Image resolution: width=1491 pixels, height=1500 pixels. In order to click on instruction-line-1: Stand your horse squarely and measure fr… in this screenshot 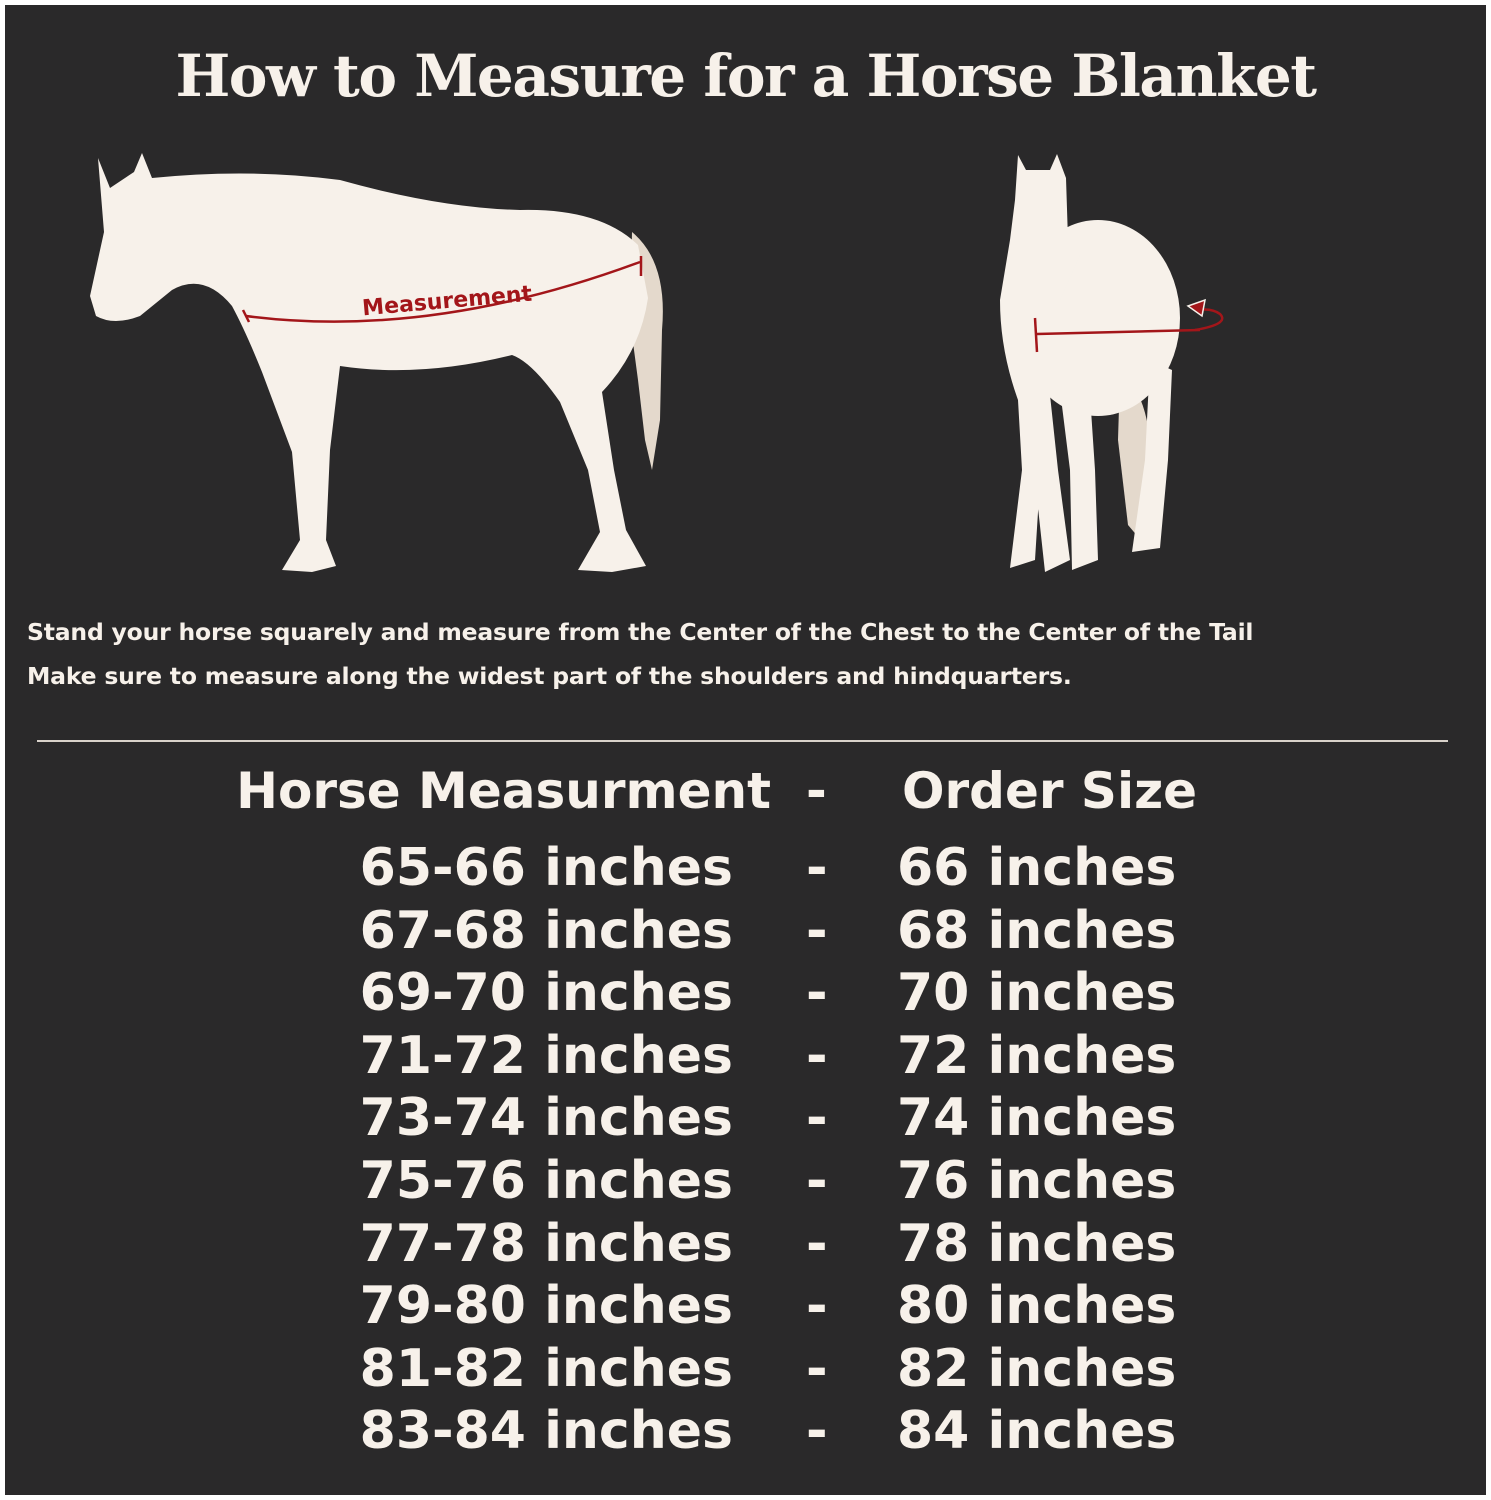, I will do `click(640, 632)`.